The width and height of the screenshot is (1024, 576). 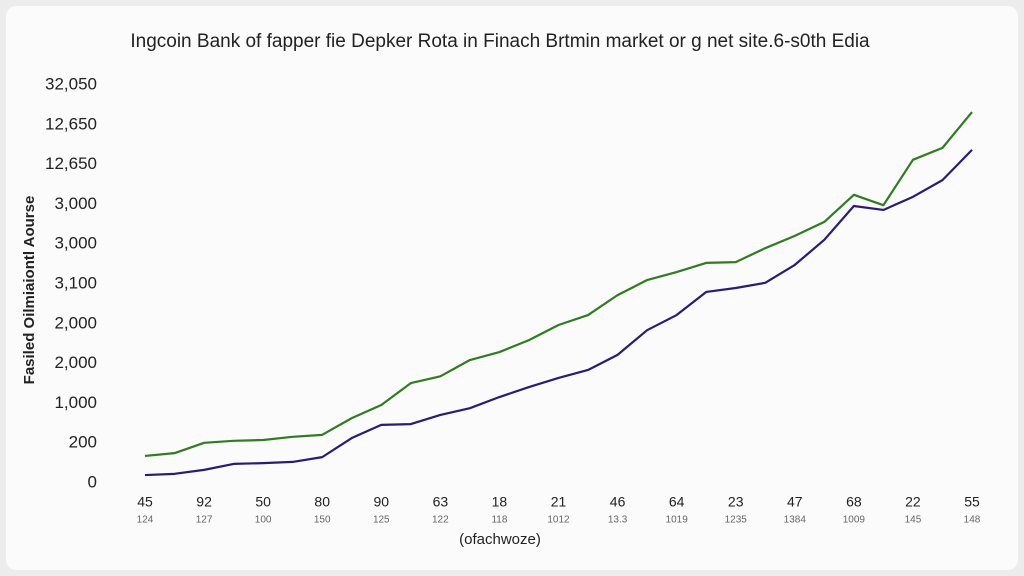 What do you see at coordinates (322, 520) in the screenshot?
I see `x-tick-sublabel: 150` at bounding box center [322, 520].